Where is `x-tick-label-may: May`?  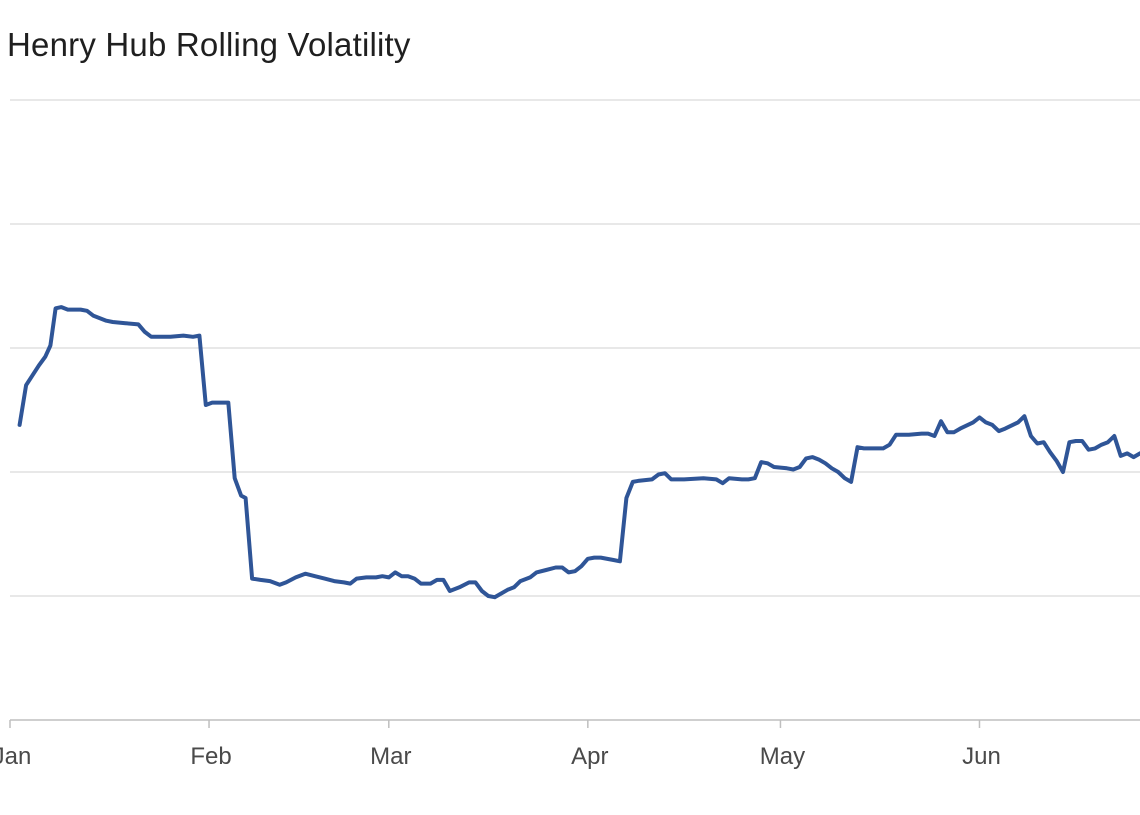
x-tick-label-may: May is located at coordinates (782, 756).